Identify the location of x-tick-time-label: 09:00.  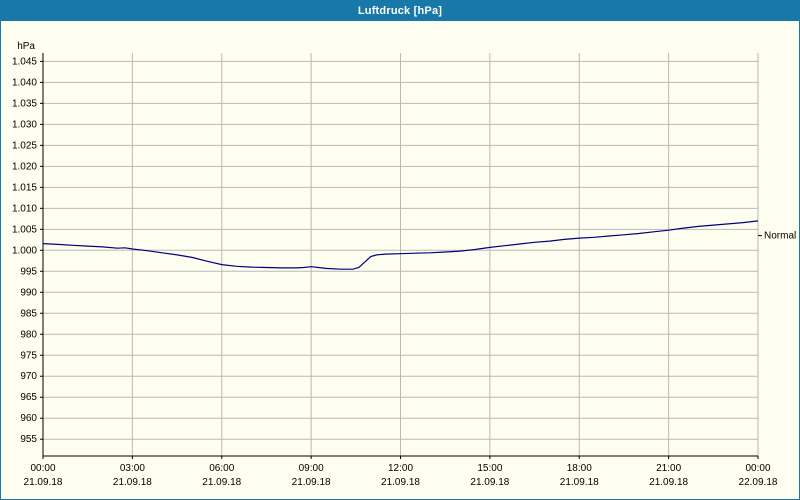
(311, 468).